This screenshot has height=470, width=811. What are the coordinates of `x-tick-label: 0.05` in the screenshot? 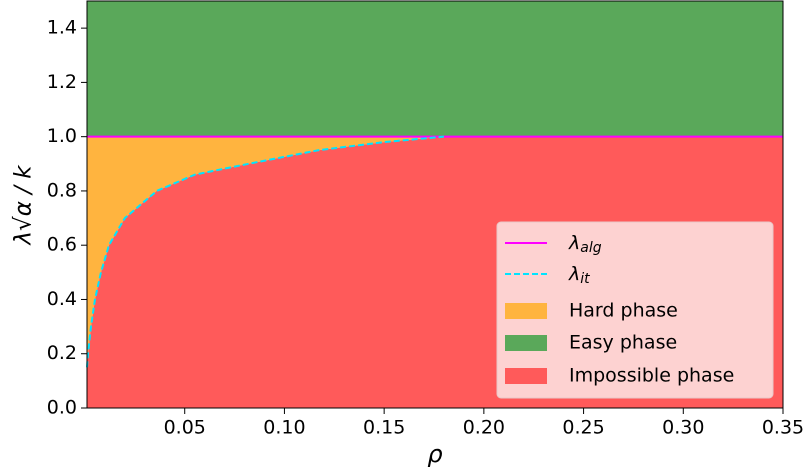 It's located at (185, 428).